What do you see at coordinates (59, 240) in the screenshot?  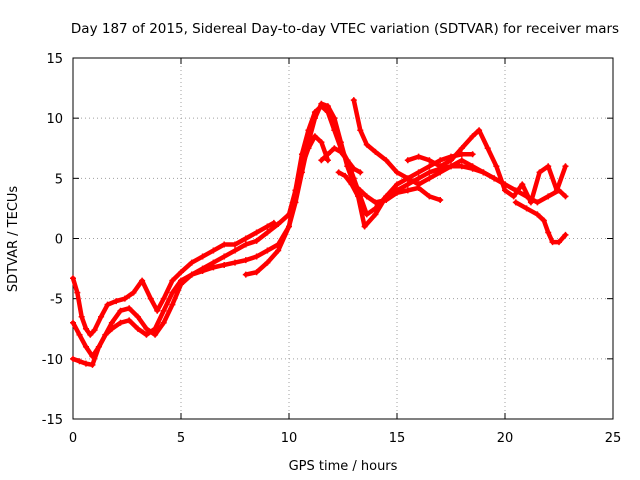 I see `y-tick-label: 0` at bounding box center [59, 240].